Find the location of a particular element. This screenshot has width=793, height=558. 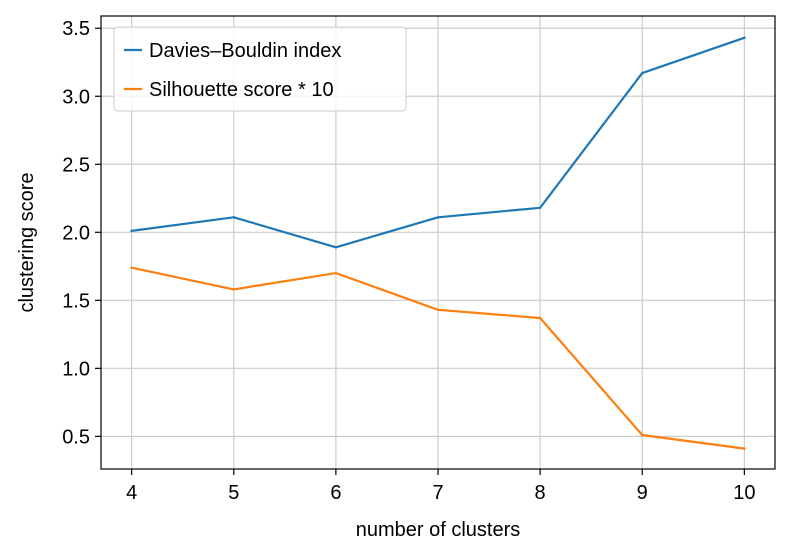

x-tick-label: 8 is located at coordinates (540, 493).